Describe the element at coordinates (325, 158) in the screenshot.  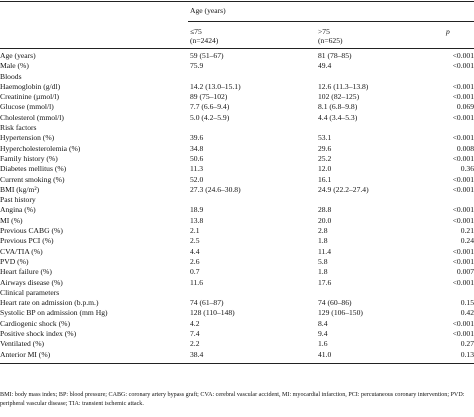
I see `age-gt75-value: 25.2` at that location.